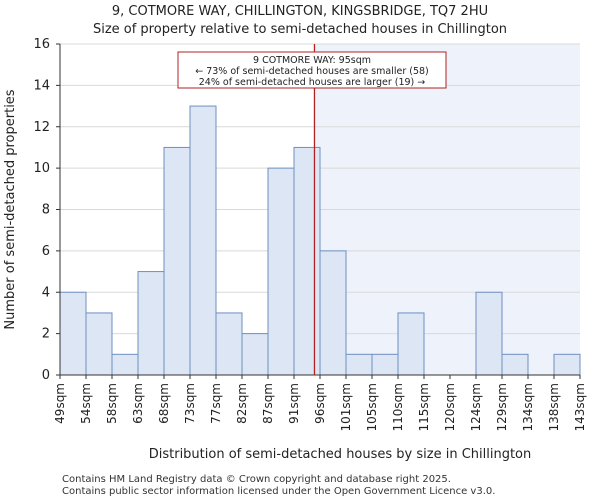 The image size is (600, 500). What do you see at coordinates (46, 334) in the screenshot?
I see `y-tick-label: 2` at bounding box center [46, 334].